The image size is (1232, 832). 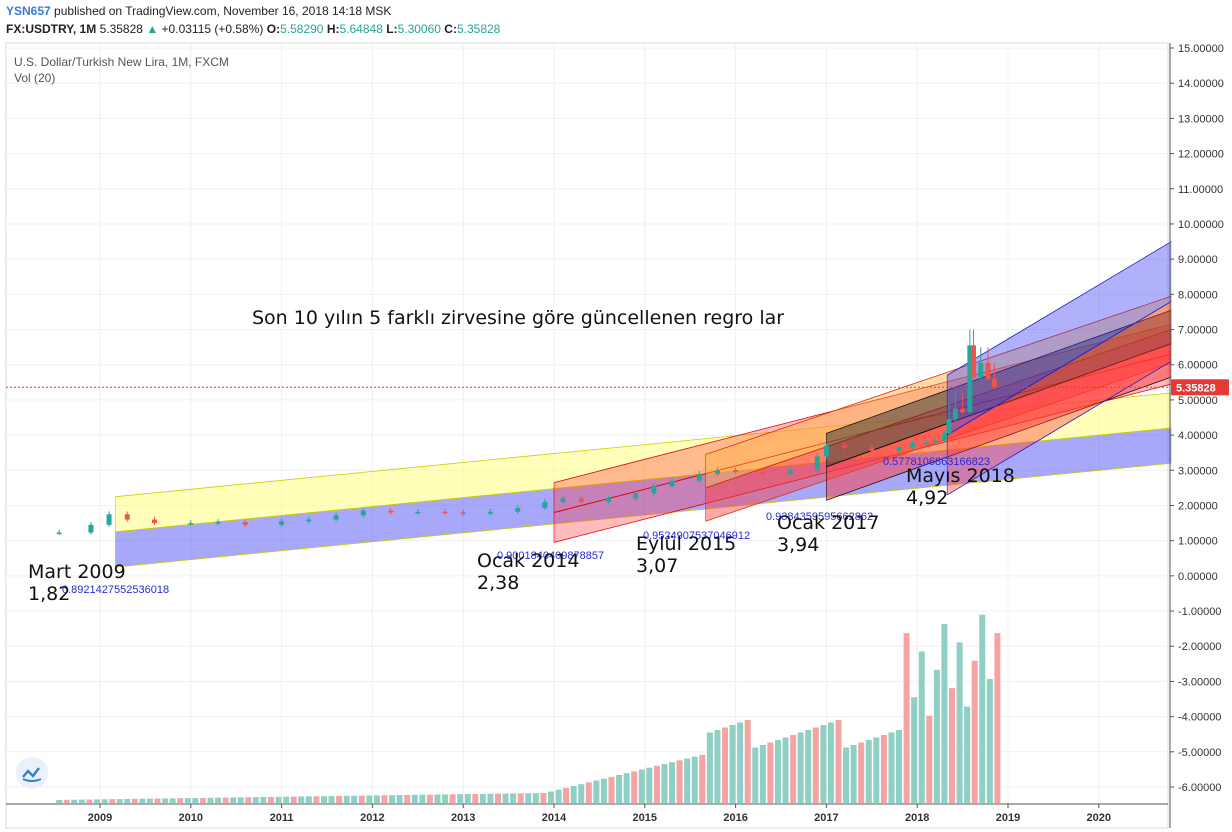 I want to click on y-tick-label: -2.00000, so click(x=1199, y=647).